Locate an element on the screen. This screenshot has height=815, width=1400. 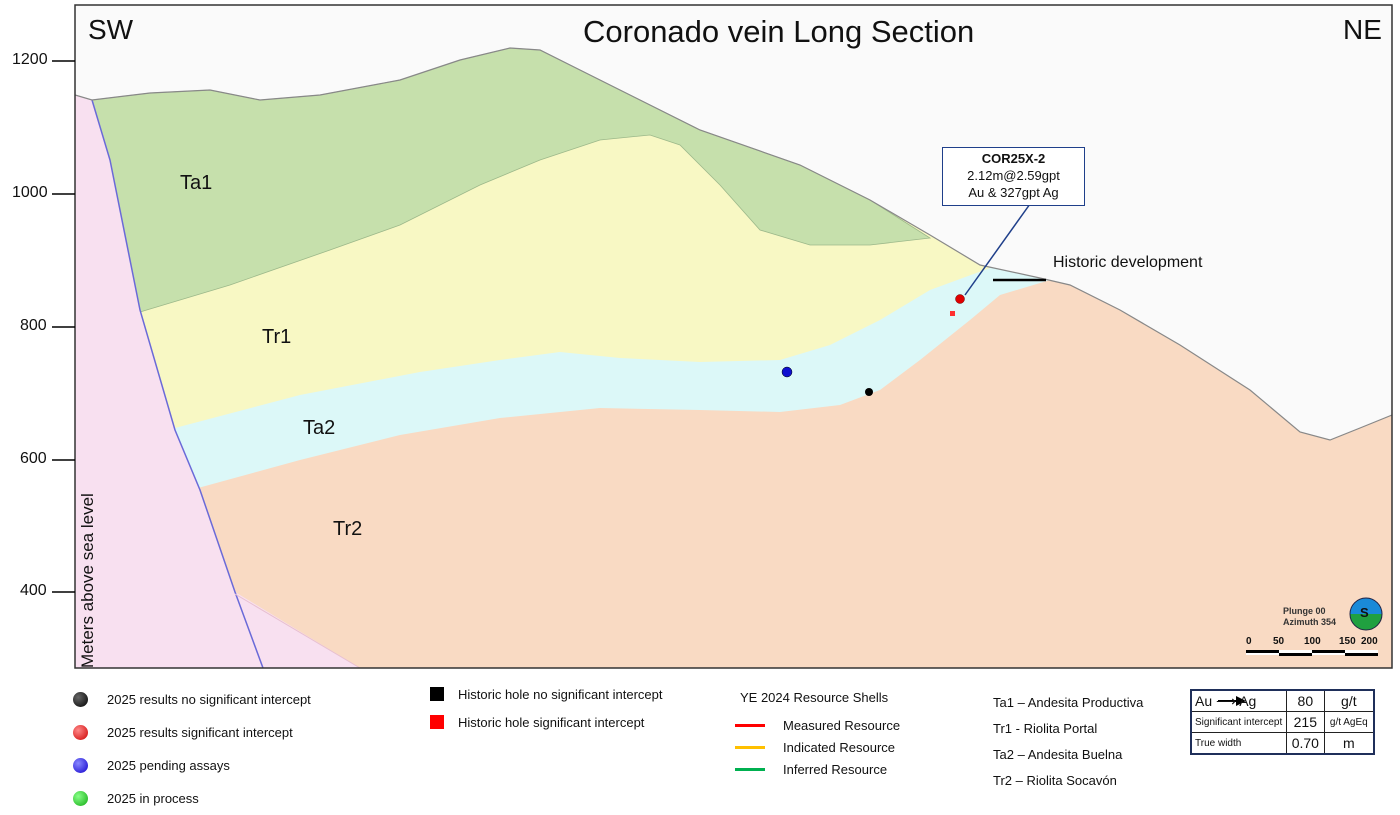
direction-ne: NE is located at coordinates (1362, 29).